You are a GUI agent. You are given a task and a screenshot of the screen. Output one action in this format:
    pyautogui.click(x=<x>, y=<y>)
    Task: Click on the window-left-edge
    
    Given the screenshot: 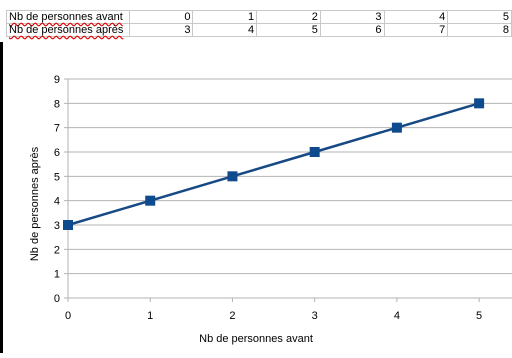 What is the action you would take?
    pyautogui.click(x=1, y=176)
    